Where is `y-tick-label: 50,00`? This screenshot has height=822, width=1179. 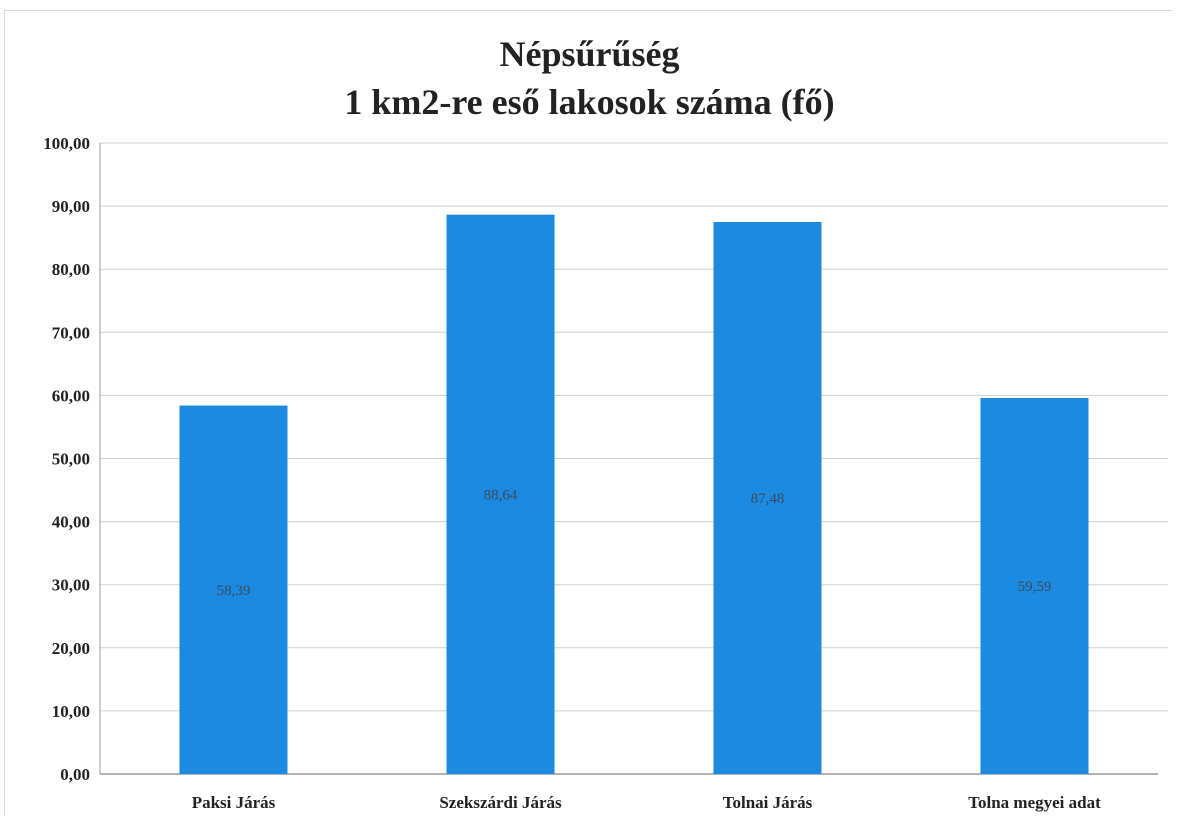
y-tick-label: 50,00 is located at coordinates (71, 459).